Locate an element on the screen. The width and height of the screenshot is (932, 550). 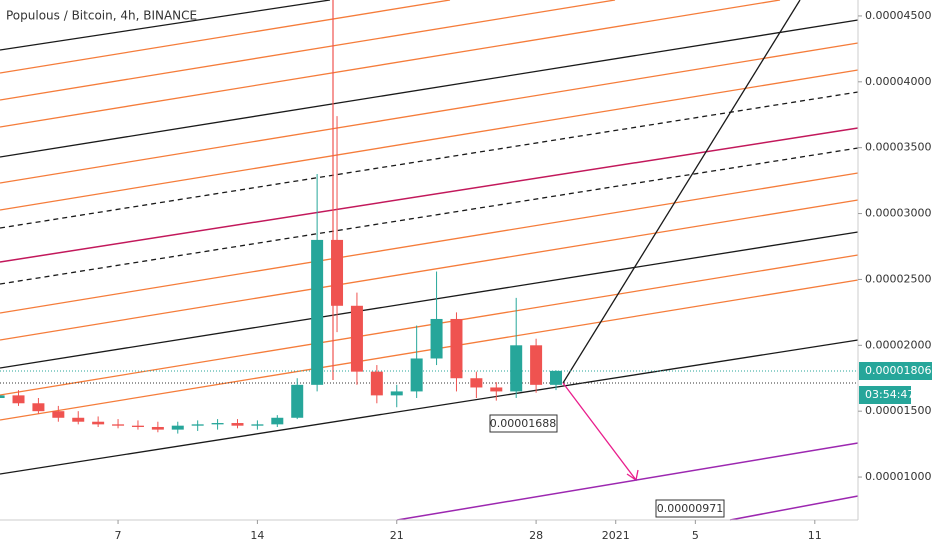
y-tick-label: 0.00004500 is located at coordinates (898, 15).